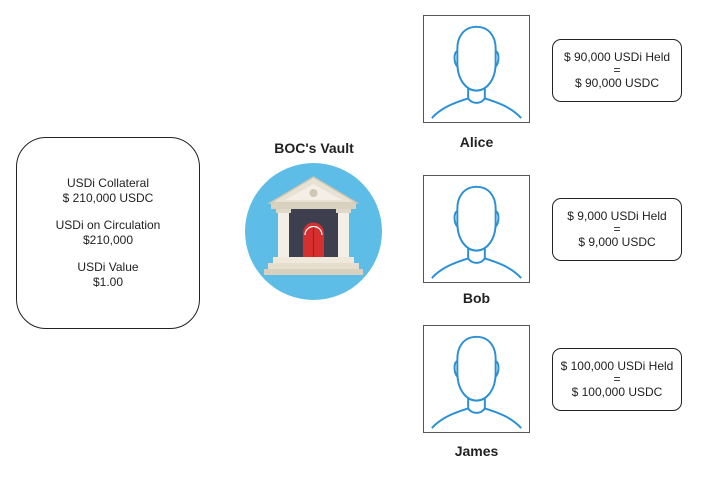 The image size is (708, 481). What do you see at coordinates (617, 242) in the screenshot?
I see `usdc-amount: $ 9,000 USDC` at bounding box center [617, 242].